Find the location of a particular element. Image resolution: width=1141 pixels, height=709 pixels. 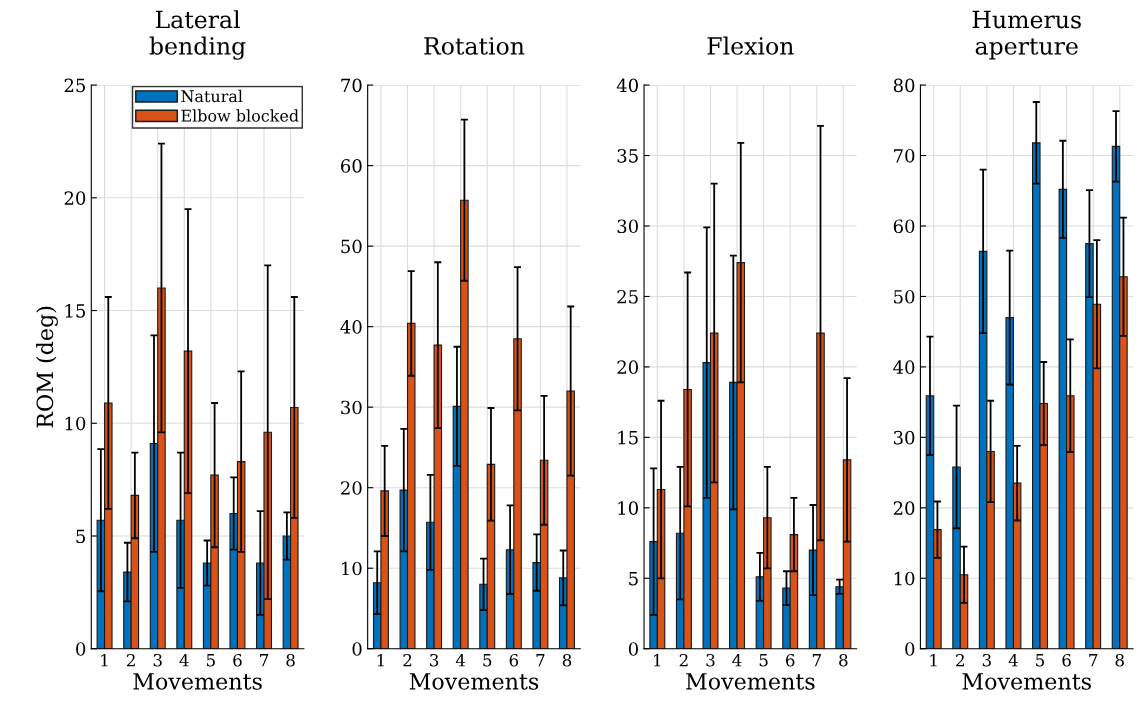

chart-title: Humerus aperture is located at coordinates (1026, 35).